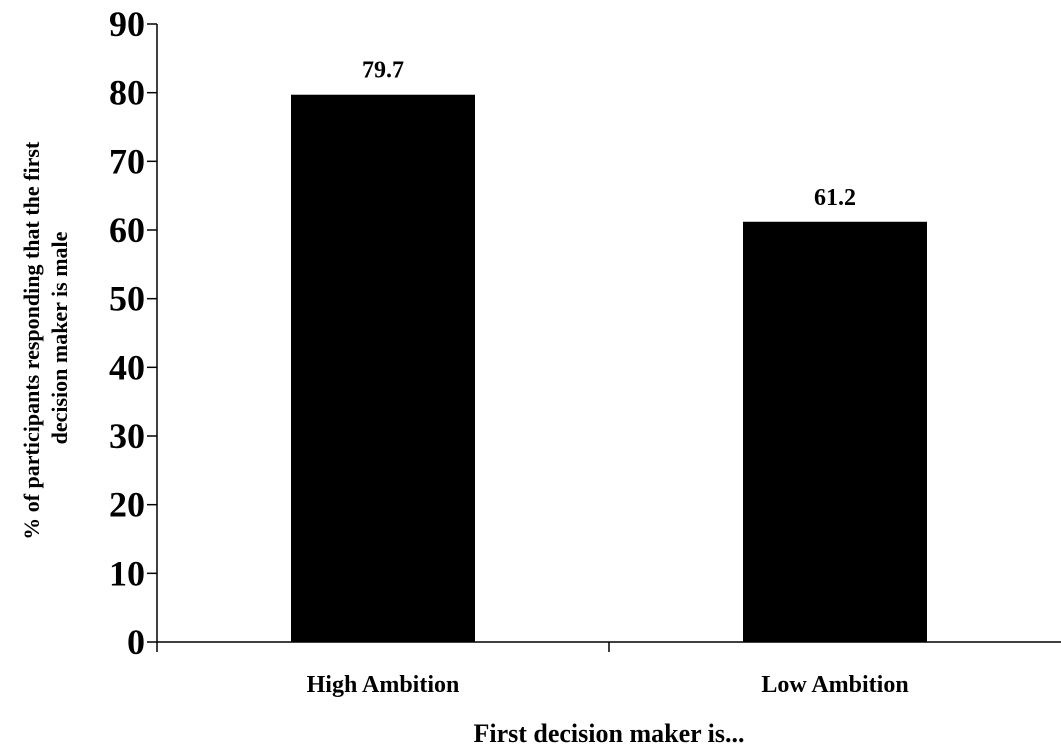  Describe the element at coordinates (136, 642) in the screenshot. I see `y-tick-label: 0` at that location.